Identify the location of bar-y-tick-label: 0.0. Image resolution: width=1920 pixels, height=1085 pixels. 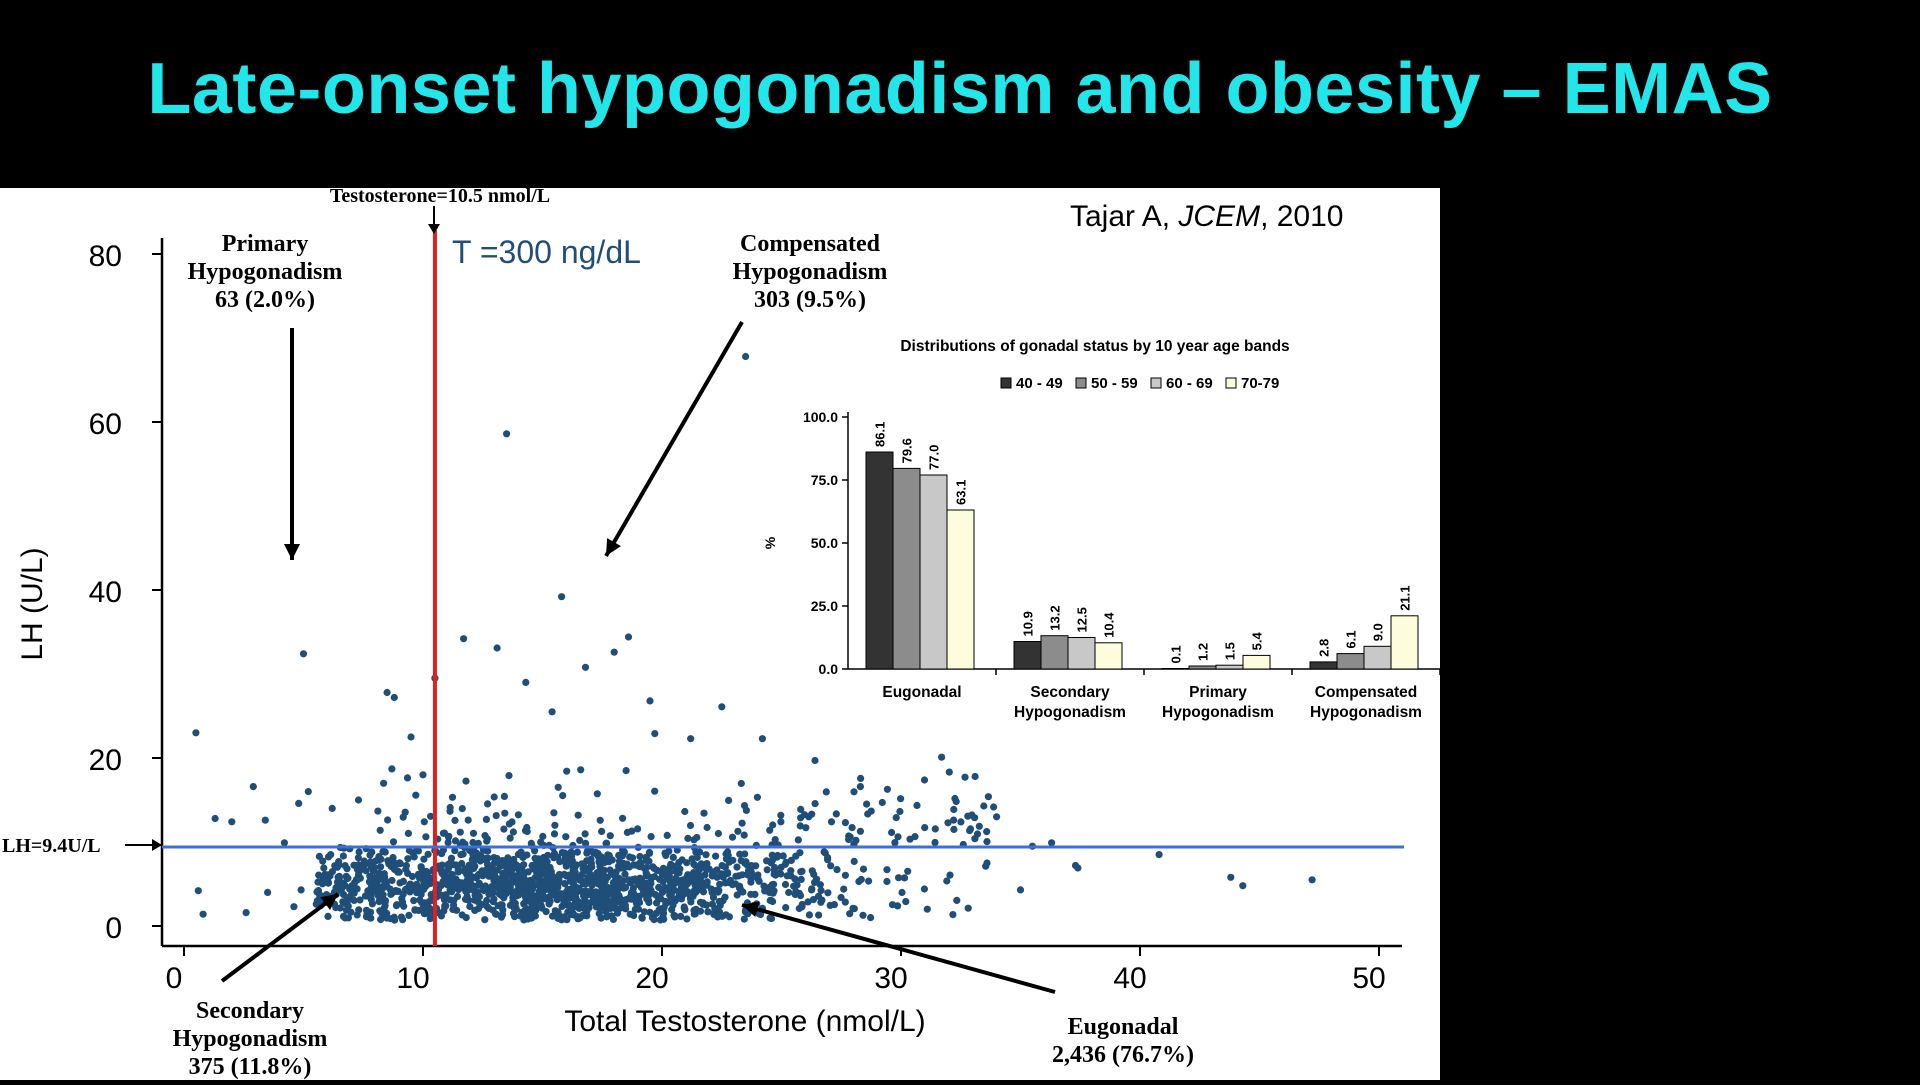
(829, 669).